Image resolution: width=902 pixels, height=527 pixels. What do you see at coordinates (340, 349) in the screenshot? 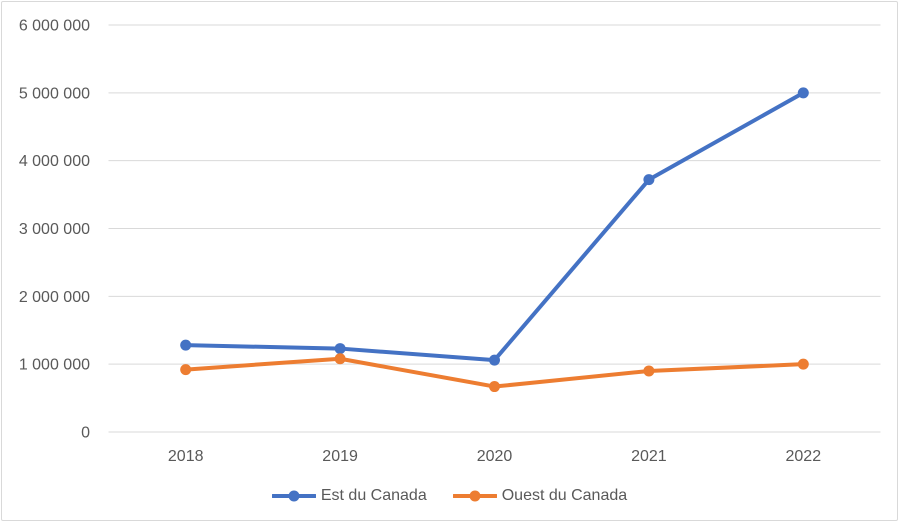
I see `data-point-est-du-canada-2019` at bounding box center [340, 349].